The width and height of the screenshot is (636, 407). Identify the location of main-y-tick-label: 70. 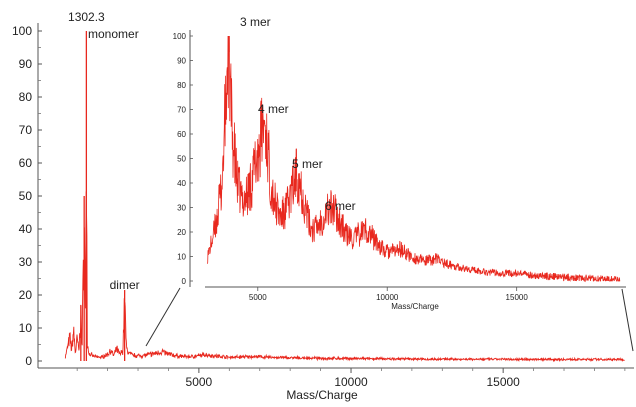
(26, 130).